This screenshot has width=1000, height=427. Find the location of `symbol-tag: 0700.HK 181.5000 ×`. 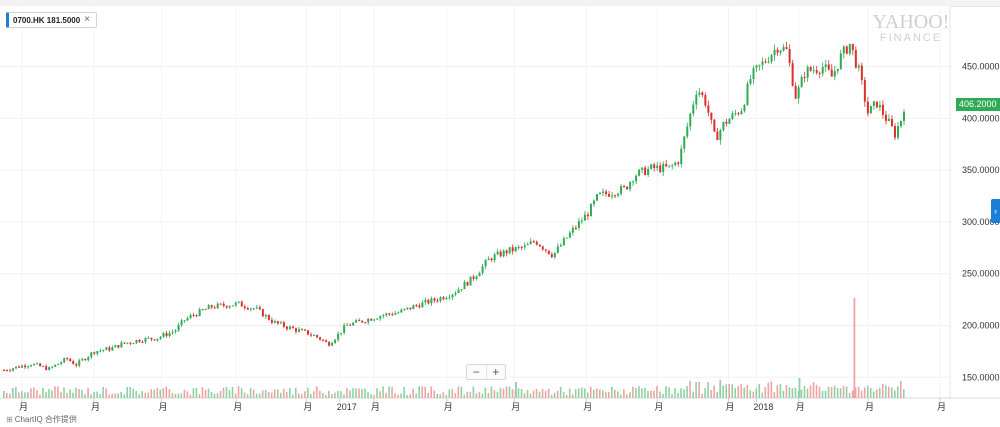

symbol-tag: 0700.HK 181.5000 × is located at coordinates (52, 20).